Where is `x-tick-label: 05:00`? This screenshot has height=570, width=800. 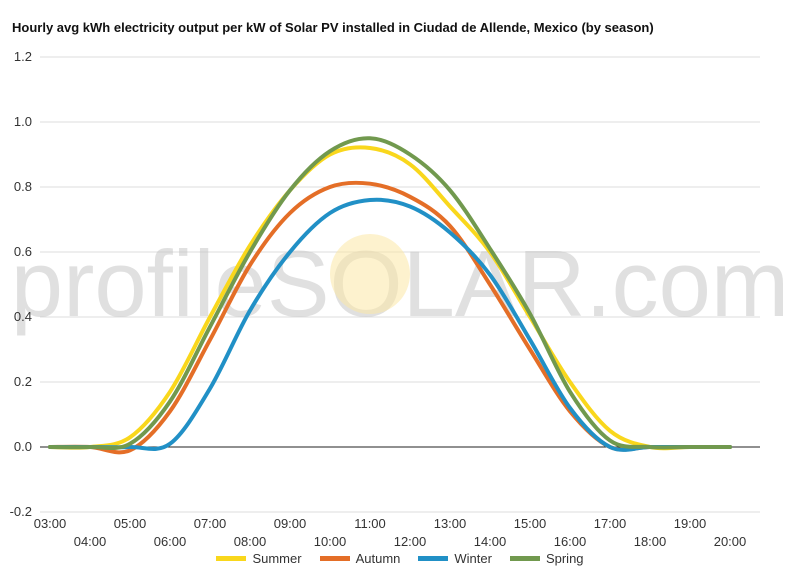
x-tick-label: 05:00 is located at coordinates (130, 523).